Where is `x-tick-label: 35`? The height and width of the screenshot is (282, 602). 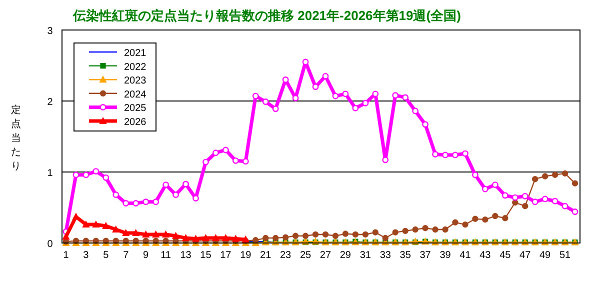
x-tick-label: 35 is located at coordinates (406, 255).